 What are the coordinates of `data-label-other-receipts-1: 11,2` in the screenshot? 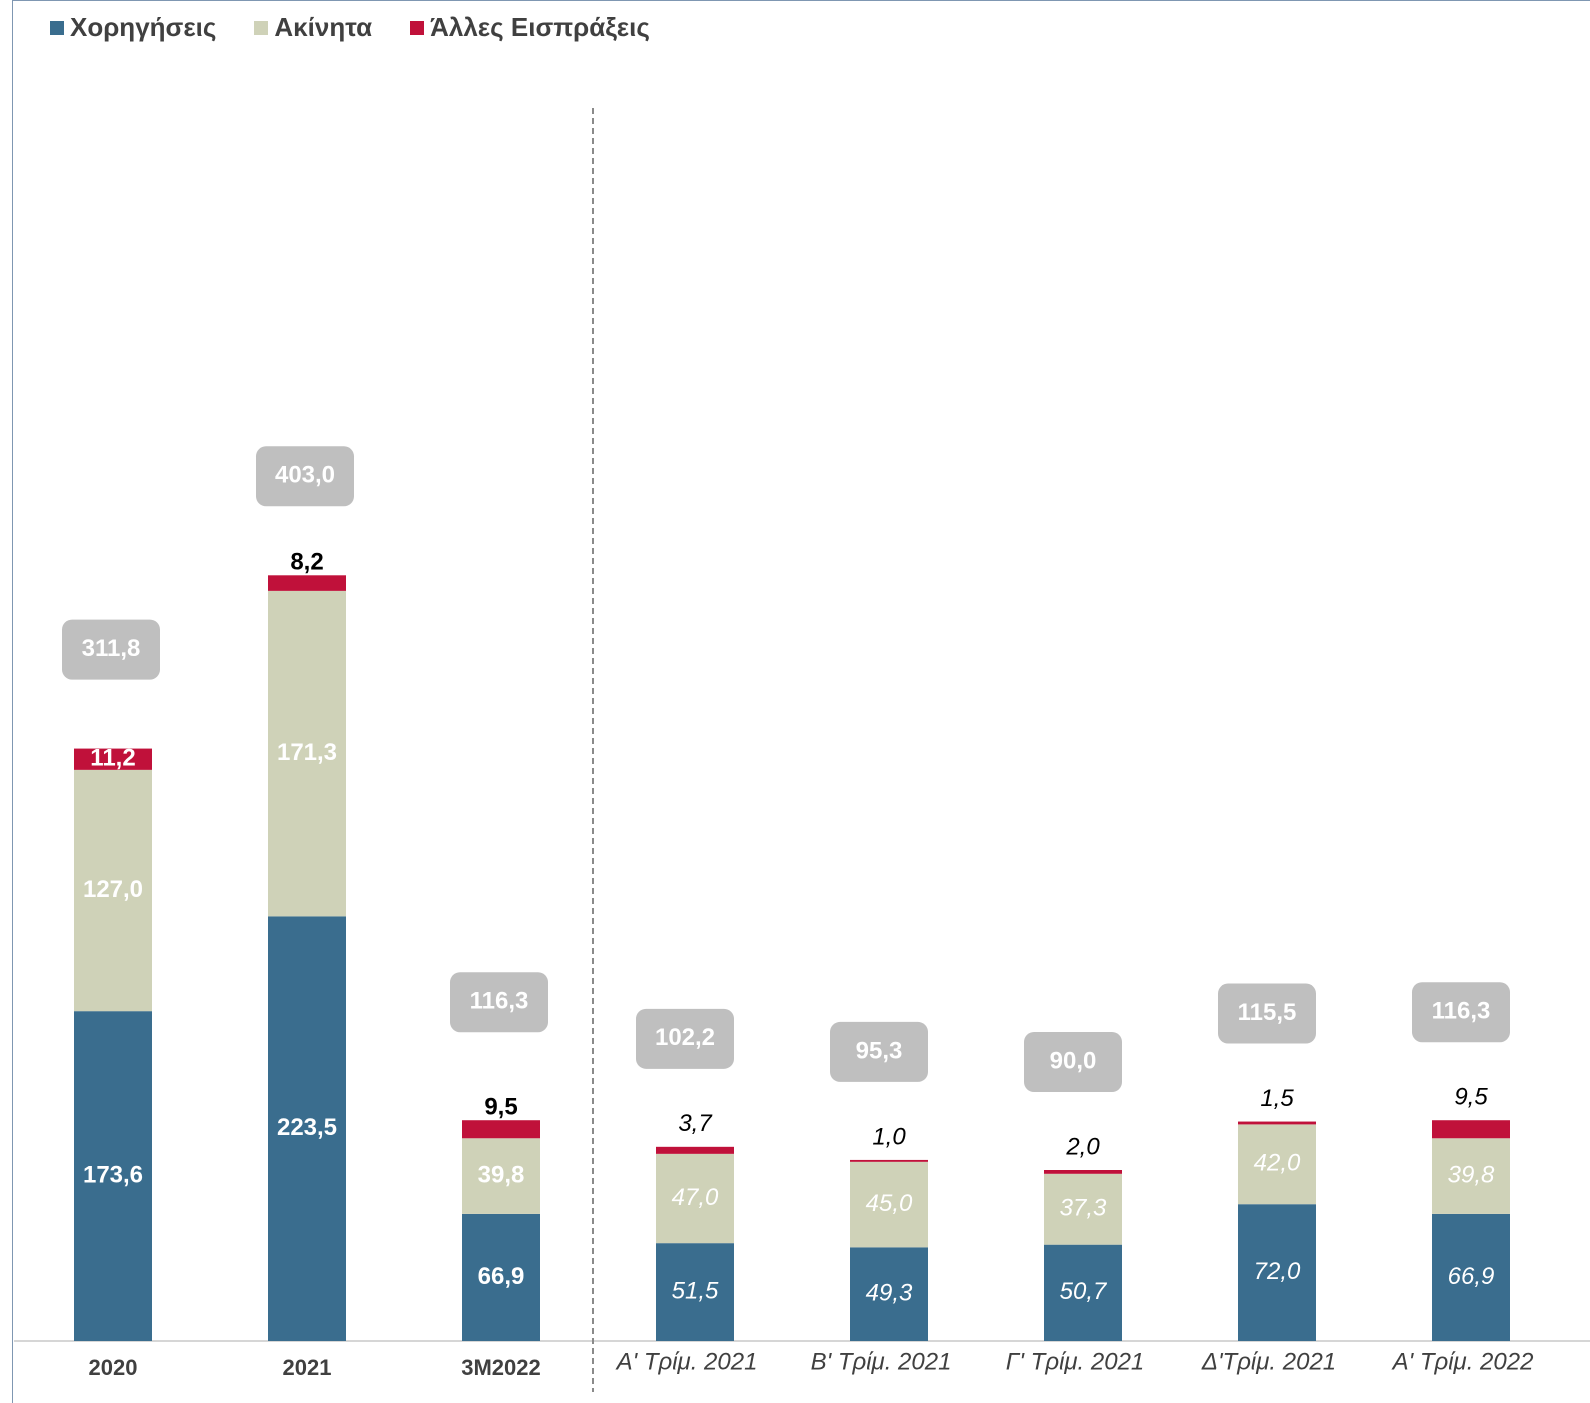 It's located at (112, 758).